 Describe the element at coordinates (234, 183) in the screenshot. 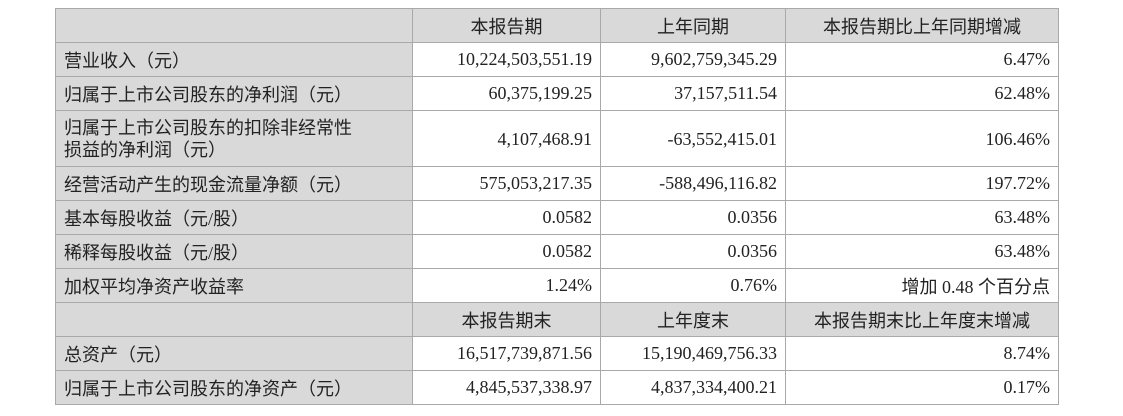

I see `row-label: 经营活动产生的现金流量净额（元）` at that location.